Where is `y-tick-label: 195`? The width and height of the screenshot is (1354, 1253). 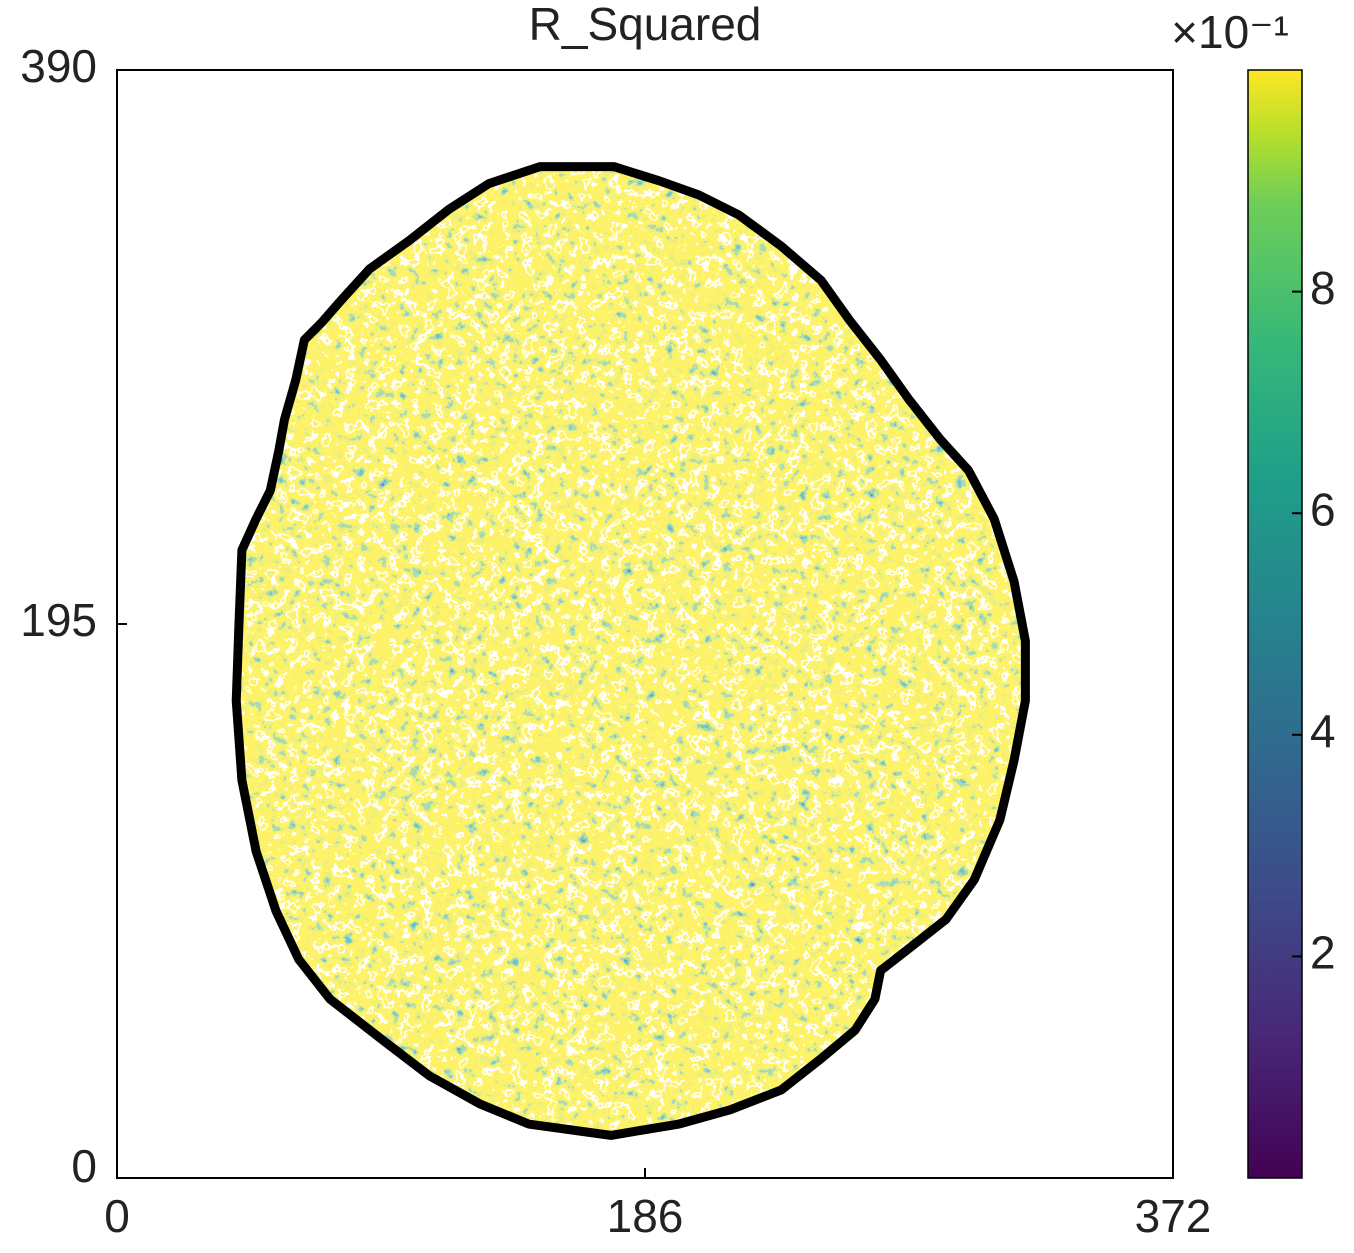
y-tick-label: 195 is located at coordinates (58, 620).